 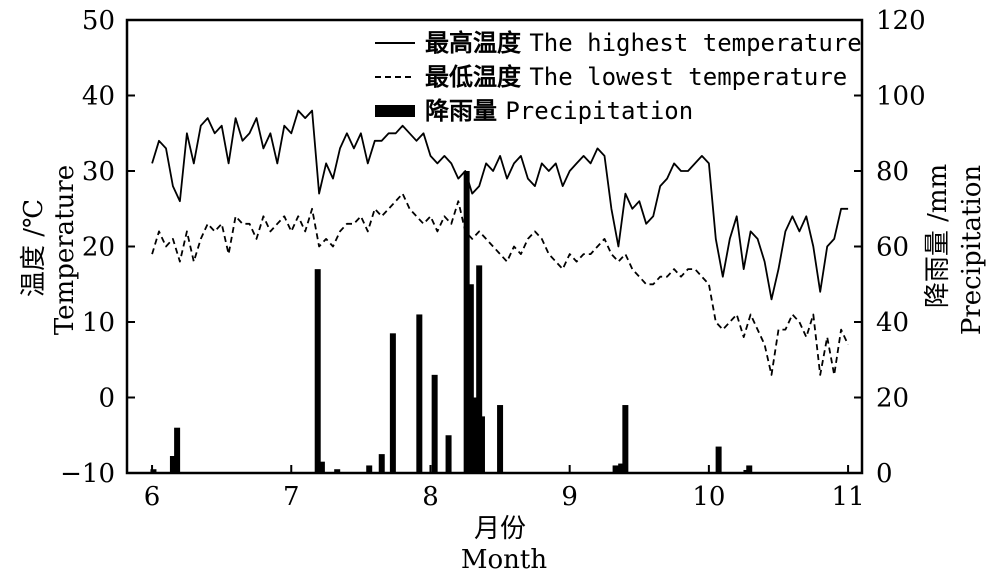 What do you see at coordinates (901, 97) in the screenshot?
I see `right-y-tick-label: 100` at bounding box center [901, 97].